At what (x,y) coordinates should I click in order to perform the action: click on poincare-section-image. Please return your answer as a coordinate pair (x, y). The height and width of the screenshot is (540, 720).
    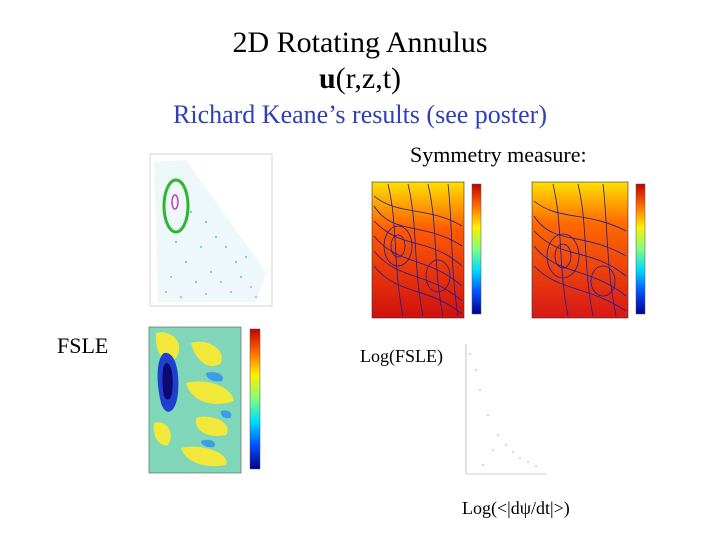
    Looking at the image, I should click on (211, 232).